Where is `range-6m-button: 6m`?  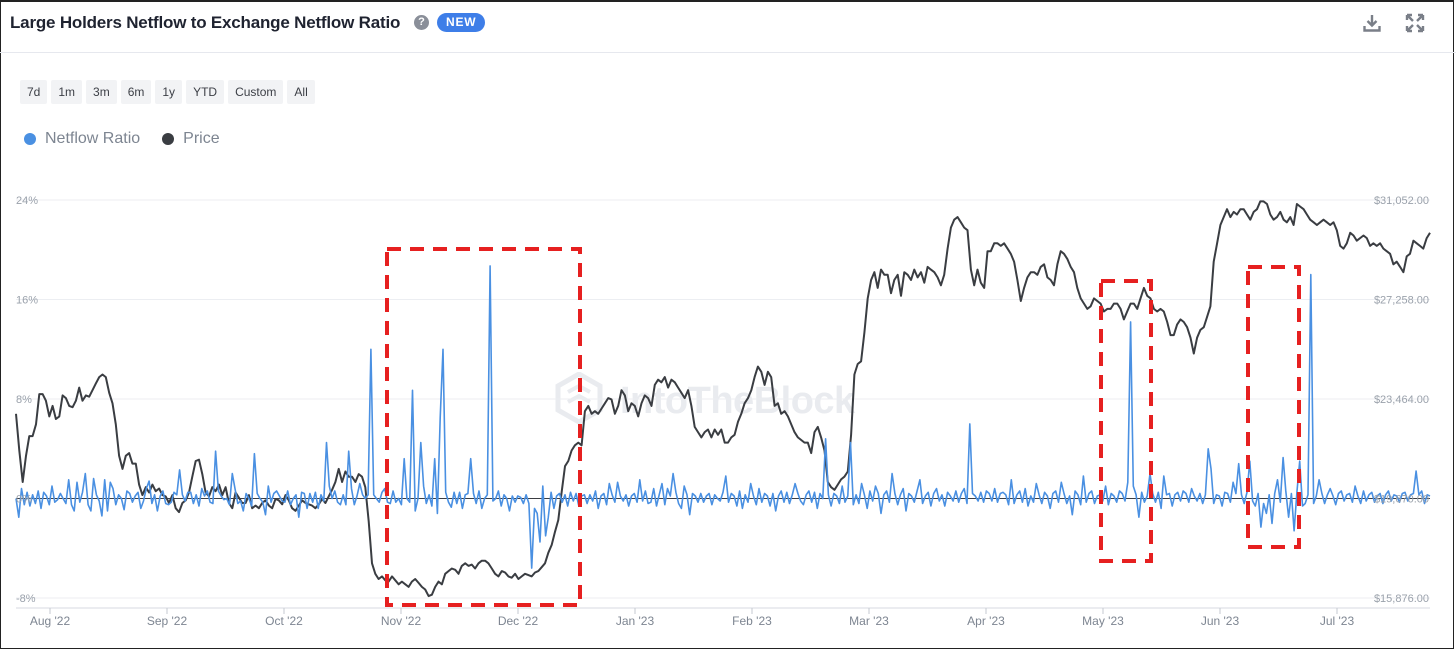 range-6m-button: 6m is located at coordinates (136, 92).